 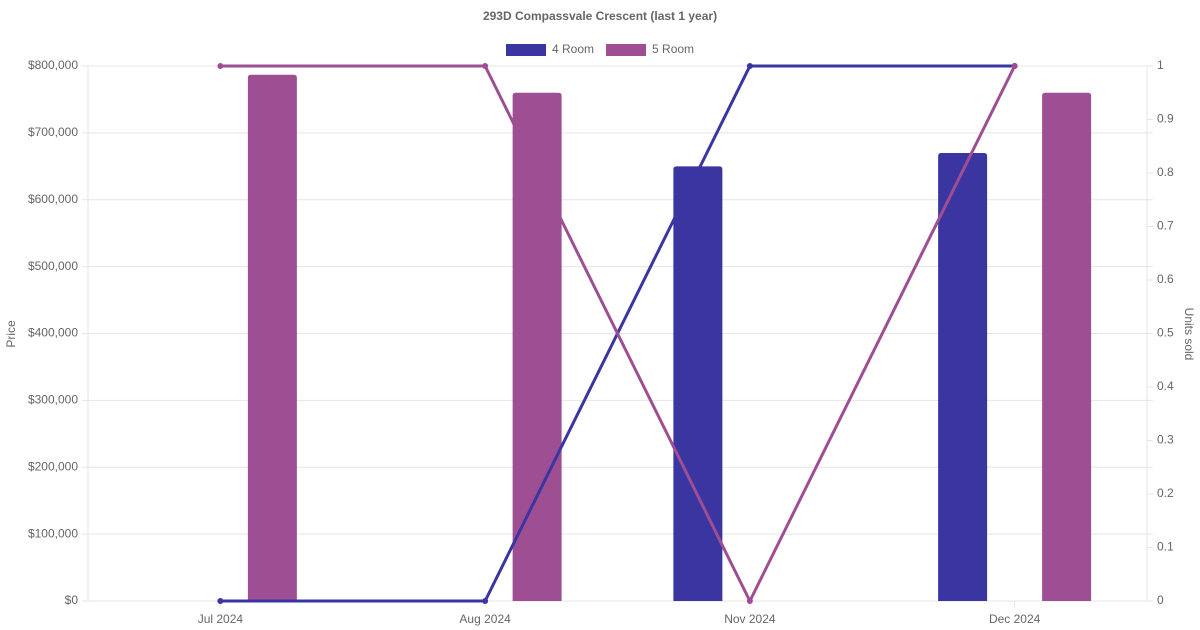 I want to click on y2-tick-label: 0.7, so click(x=1165, y=226).